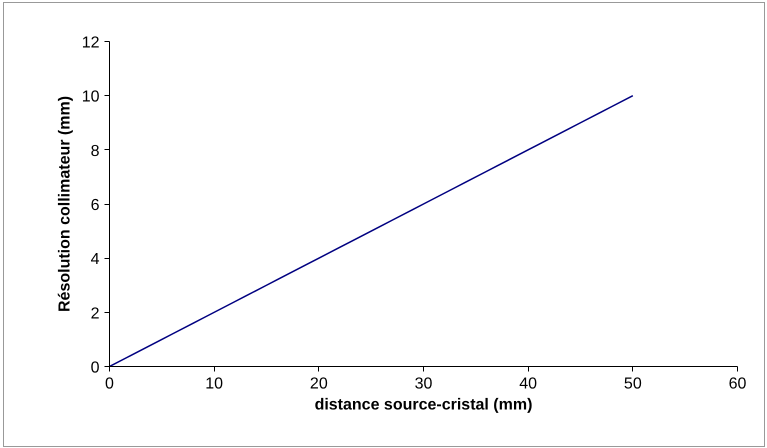 This screenshot has height=448, width=767. Describe the element at coordinates (423, 384) in the screenshot. I see `x-tick-label: 30` at that location.